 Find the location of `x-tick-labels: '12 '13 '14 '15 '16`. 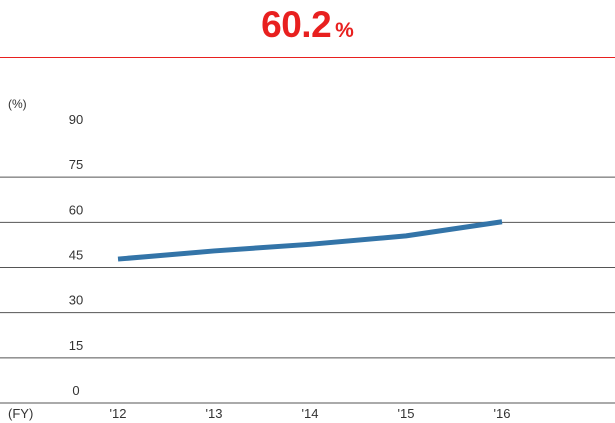

x-tick-labels: '12 '13 '14 '15 '16 is located at coordinates (310, 413).